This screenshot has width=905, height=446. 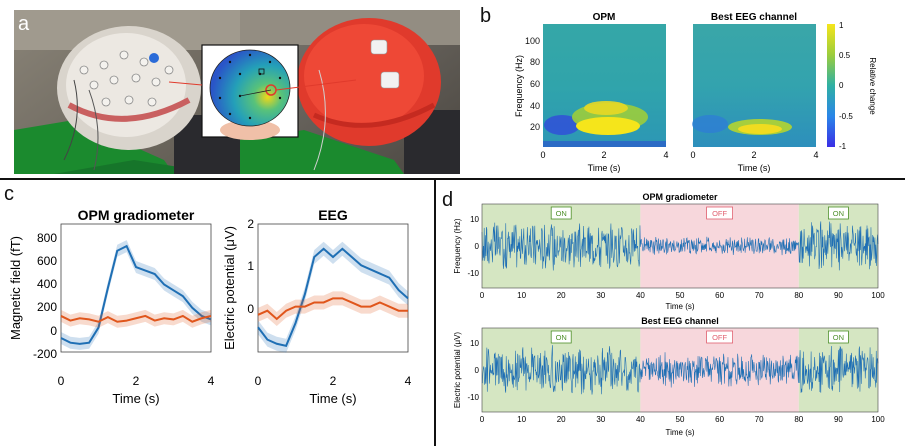 What do you see at coordinates (135, 398) in the screenshot?
I see `c-xlabel-opm: Time (s)` at bounding box center [135, 398].